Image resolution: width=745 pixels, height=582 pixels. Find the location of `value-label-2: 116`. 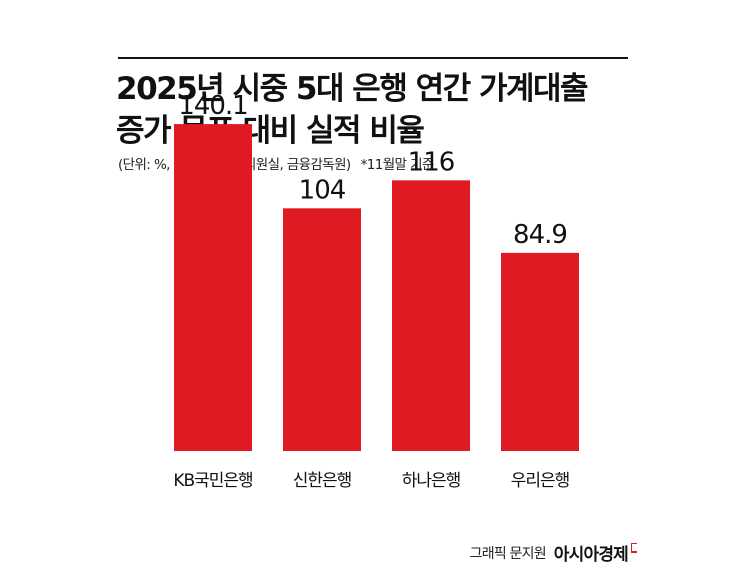

value-label-2: 116 is located at coordinates (431, 162).